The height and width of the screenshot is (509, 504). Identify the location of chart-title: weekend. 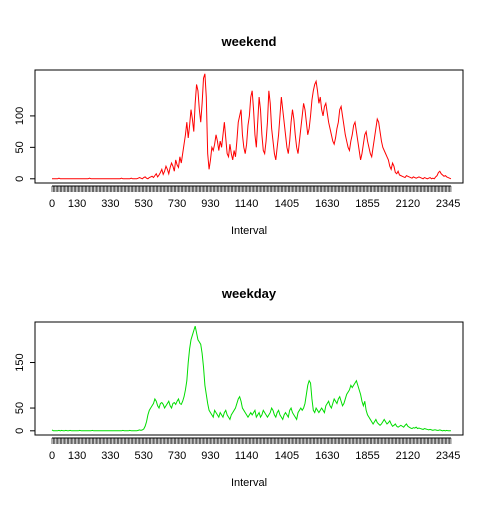
(249, 41).